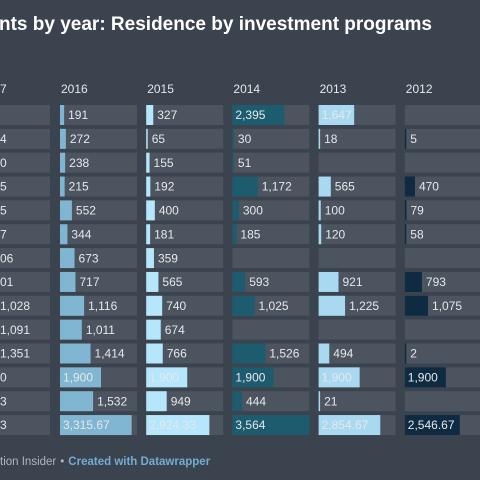  I want to click on value-label: 1,075, so click(447, 306).